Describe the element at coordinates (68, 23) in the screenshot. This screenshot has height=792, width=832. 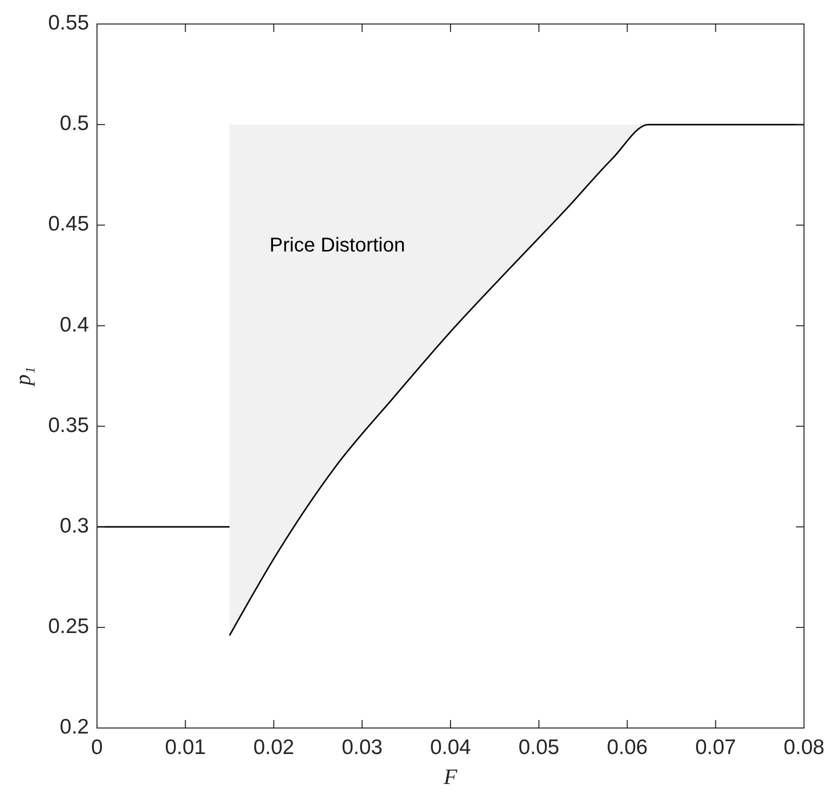
I see `y-tick-label: 0.55` at that location.